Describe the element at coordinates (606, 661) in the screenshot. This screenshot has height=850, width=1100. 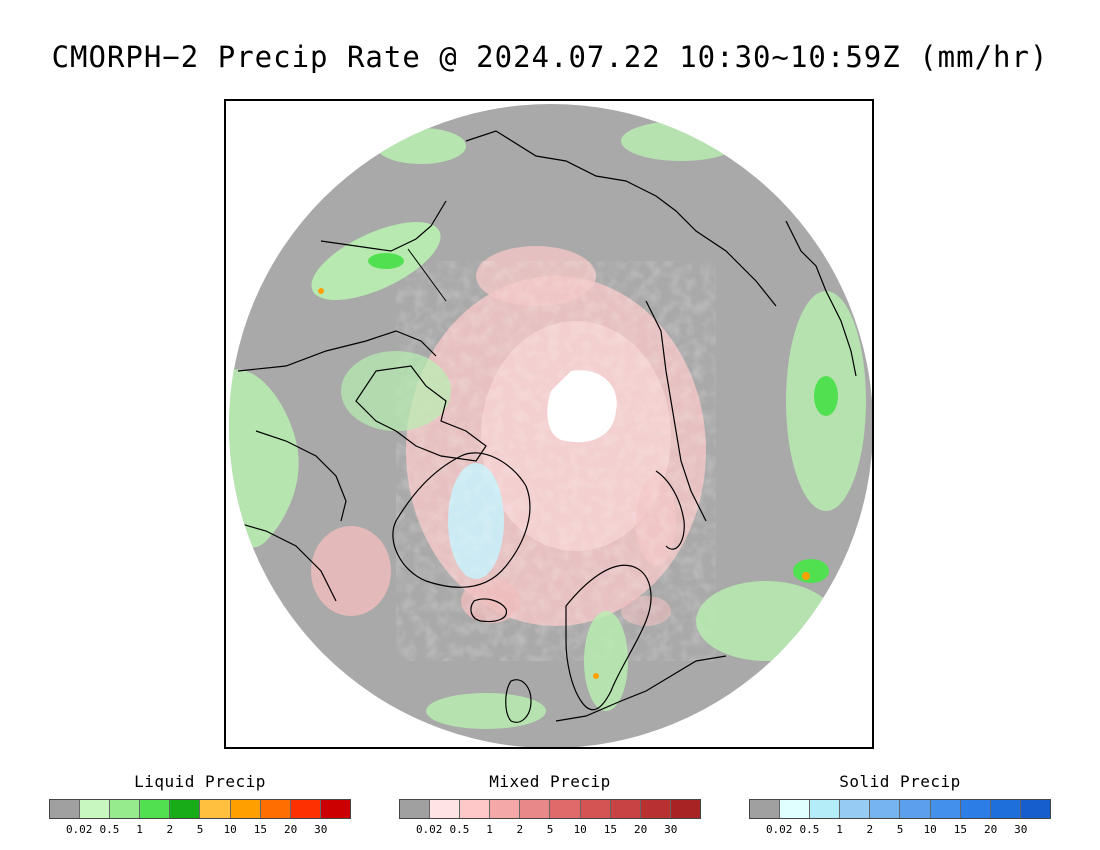
I see `liquid-precip-scandinavia` at that location.